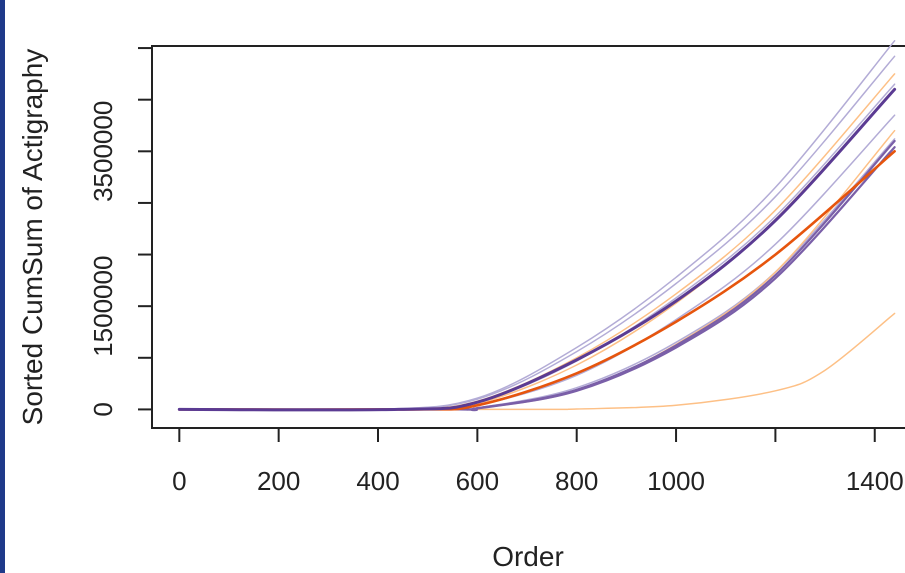 The image size is (905, 573). What do you see at coordinates (179, 481) in the screenshot?
I see `x-tick-label: 0` at bounding box center [179, 481].